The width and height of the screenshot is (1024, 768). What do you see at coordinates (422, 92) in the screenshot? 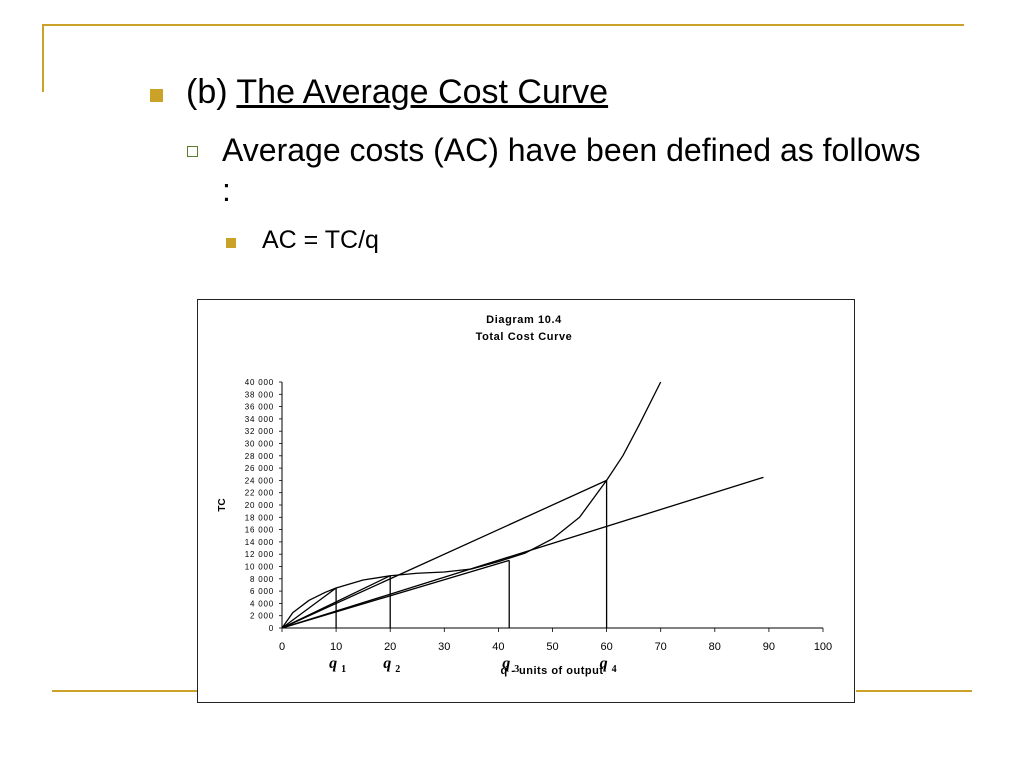
I see `title-underlined: The Average Cost Curve` at bounding box center [422, 92].